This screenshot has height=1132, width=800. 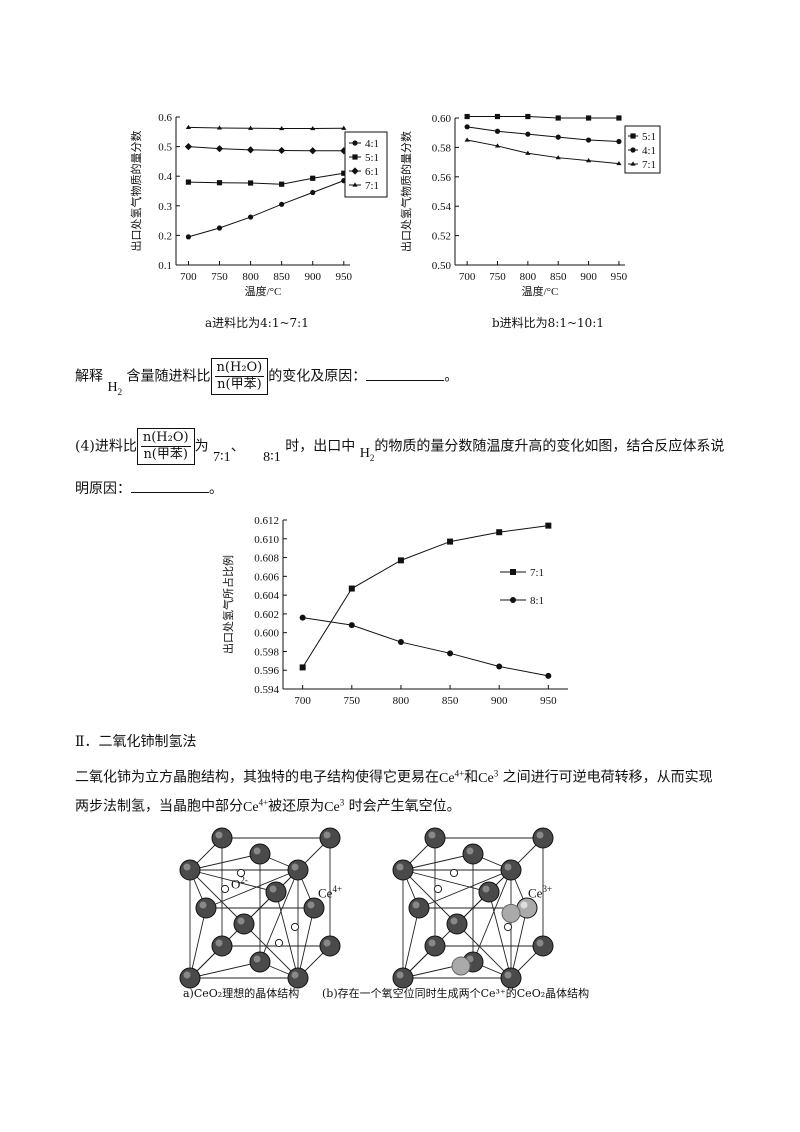 What do you see at coordinates (317, 376) in the screenshot?
I see `q3-tail: 的变化及原因：` at bounding box center [317, 376].